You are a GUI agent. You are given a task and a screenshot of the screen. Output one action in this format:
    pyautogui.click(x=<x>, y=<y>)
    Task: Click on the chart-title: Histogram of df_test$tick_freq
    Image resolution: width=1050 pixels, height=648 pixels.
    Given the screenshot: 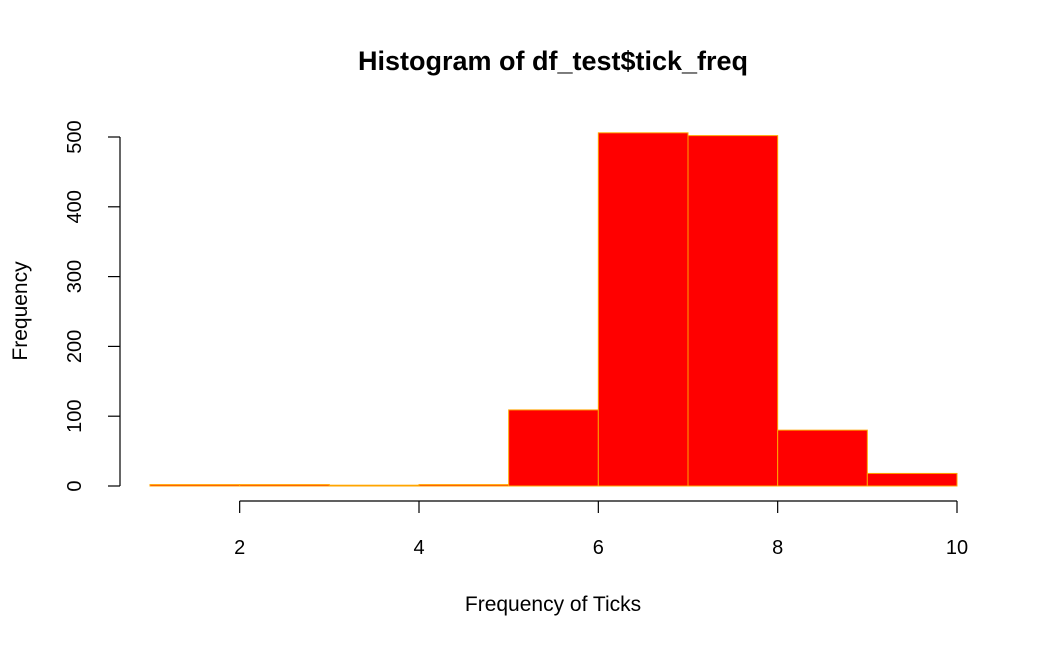 What is the action you would take?
    pyautogui.click(x=553, y=61)
    